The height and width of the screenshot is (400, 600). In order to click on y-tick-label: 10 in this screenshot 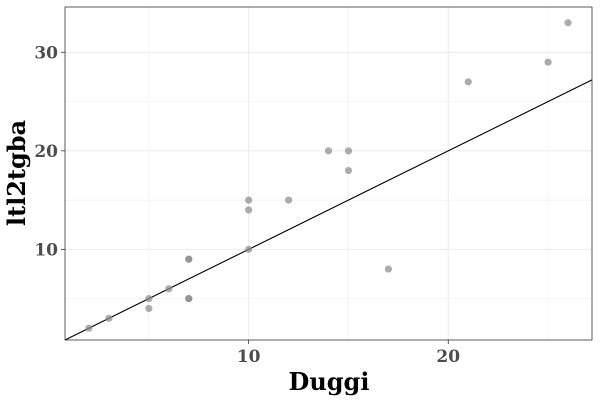, I will do `click(46, 250)`.